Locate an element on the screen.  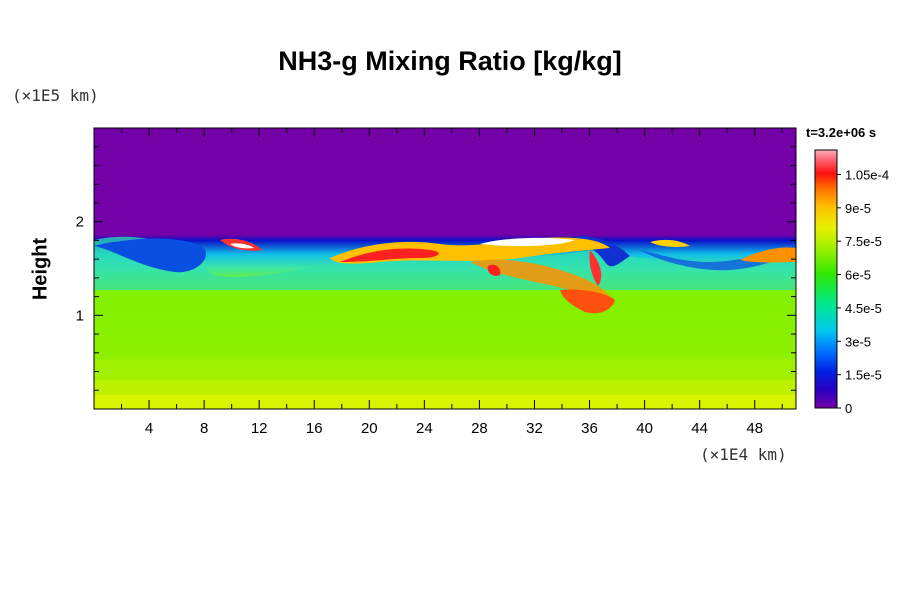
x-axis-unit: (×1E4 km) is located at coordinates (743, 454).